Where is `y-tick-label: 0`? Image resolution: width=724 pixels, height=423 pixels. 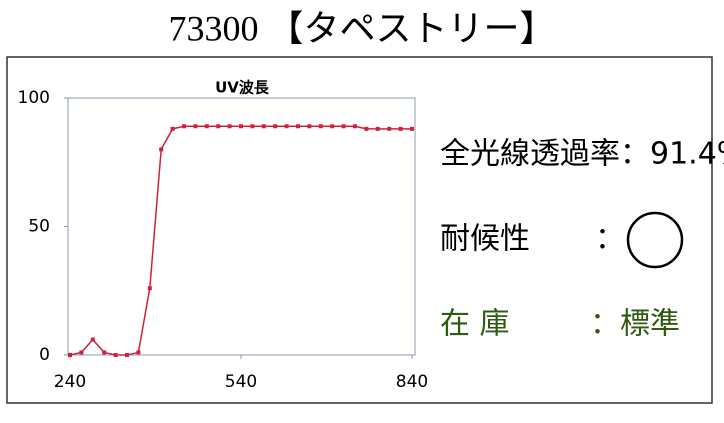
y-tick-label: 0 is located at coordinates (44, 355).